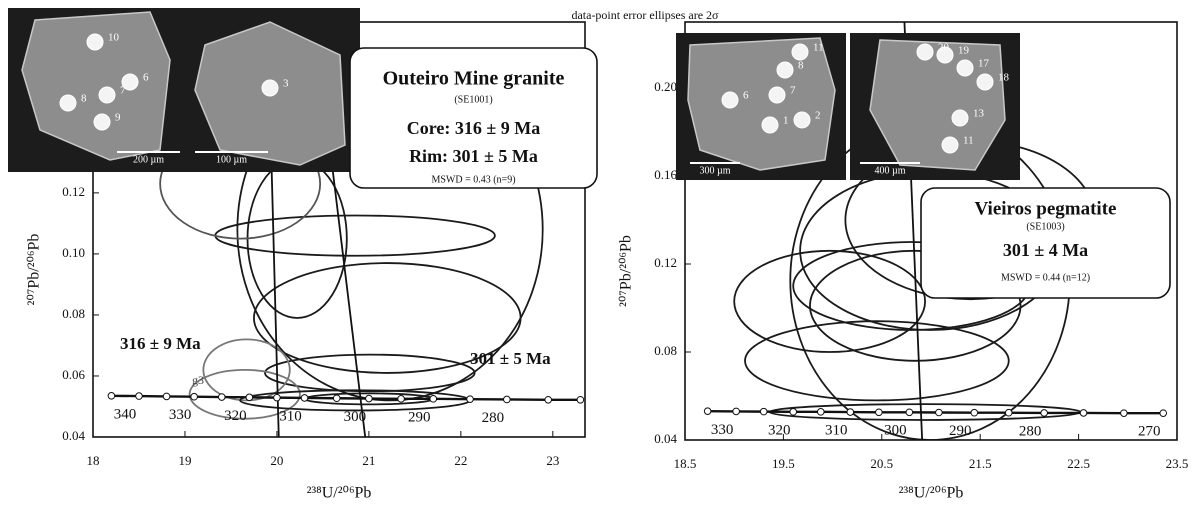 The image size is (1195, 507). Describe the element at coordinates (114, 38) in the screenshot. I see `spot-label: 10` at that location.